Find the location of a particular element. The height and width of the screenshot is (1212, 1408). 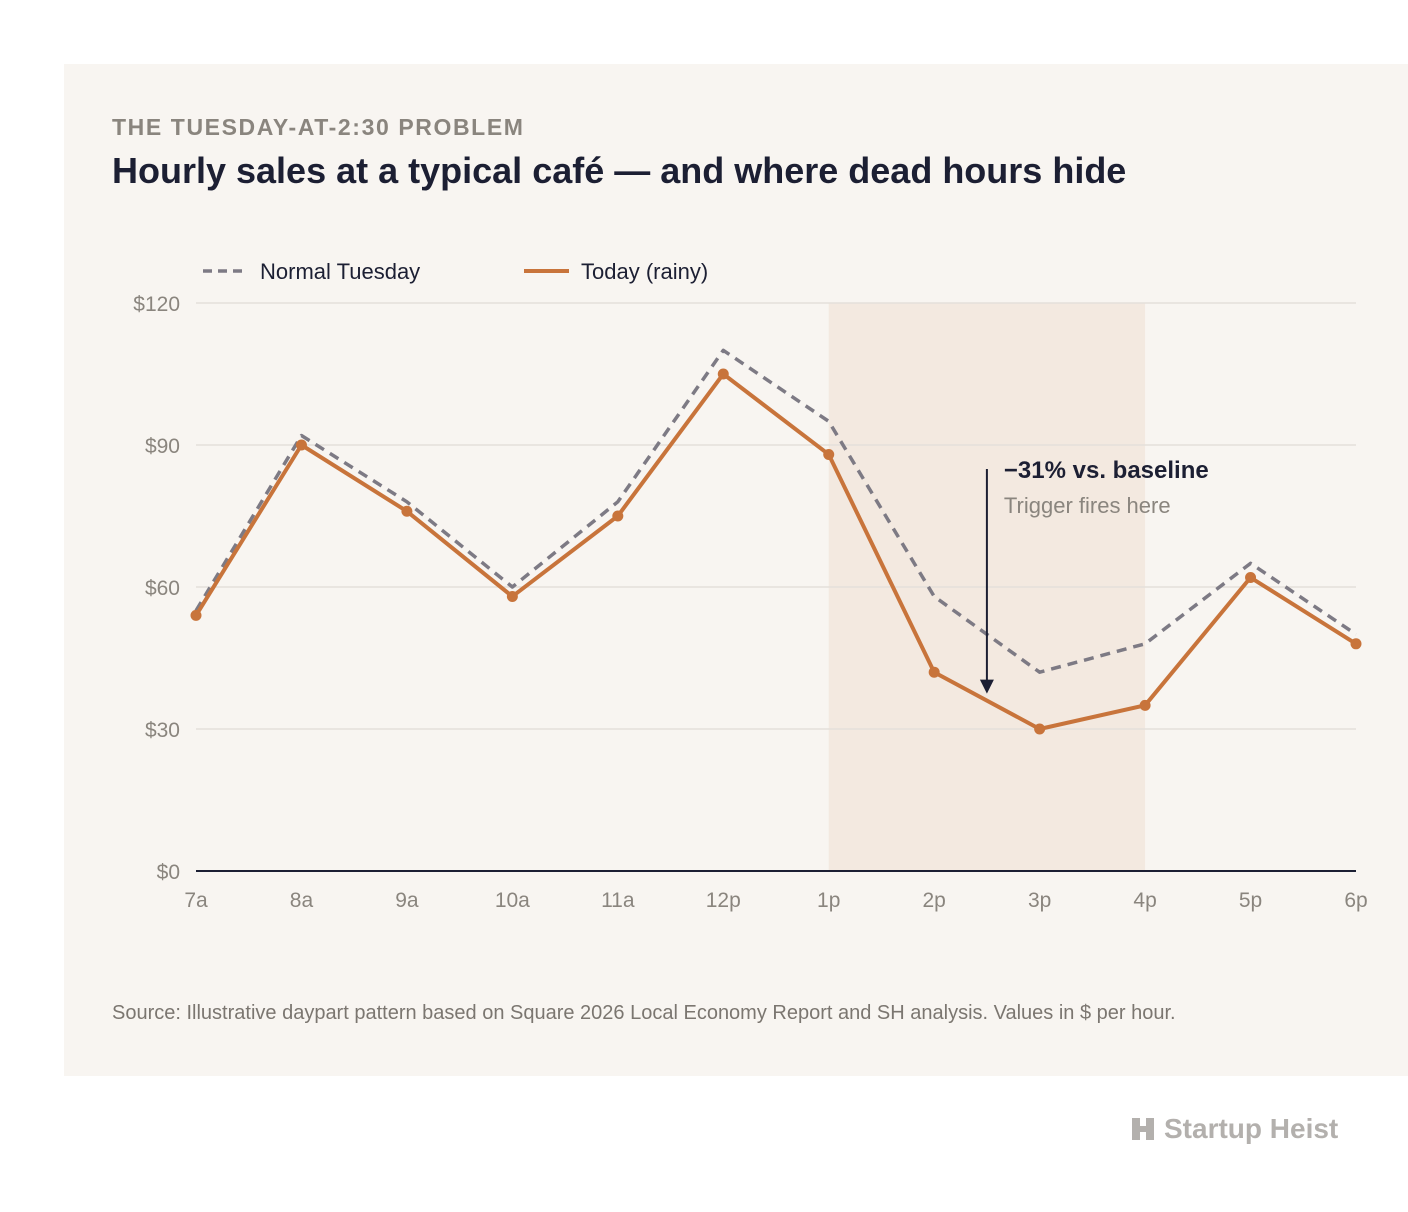

y-tick-label: $30 is located at coordinates (162, 730).